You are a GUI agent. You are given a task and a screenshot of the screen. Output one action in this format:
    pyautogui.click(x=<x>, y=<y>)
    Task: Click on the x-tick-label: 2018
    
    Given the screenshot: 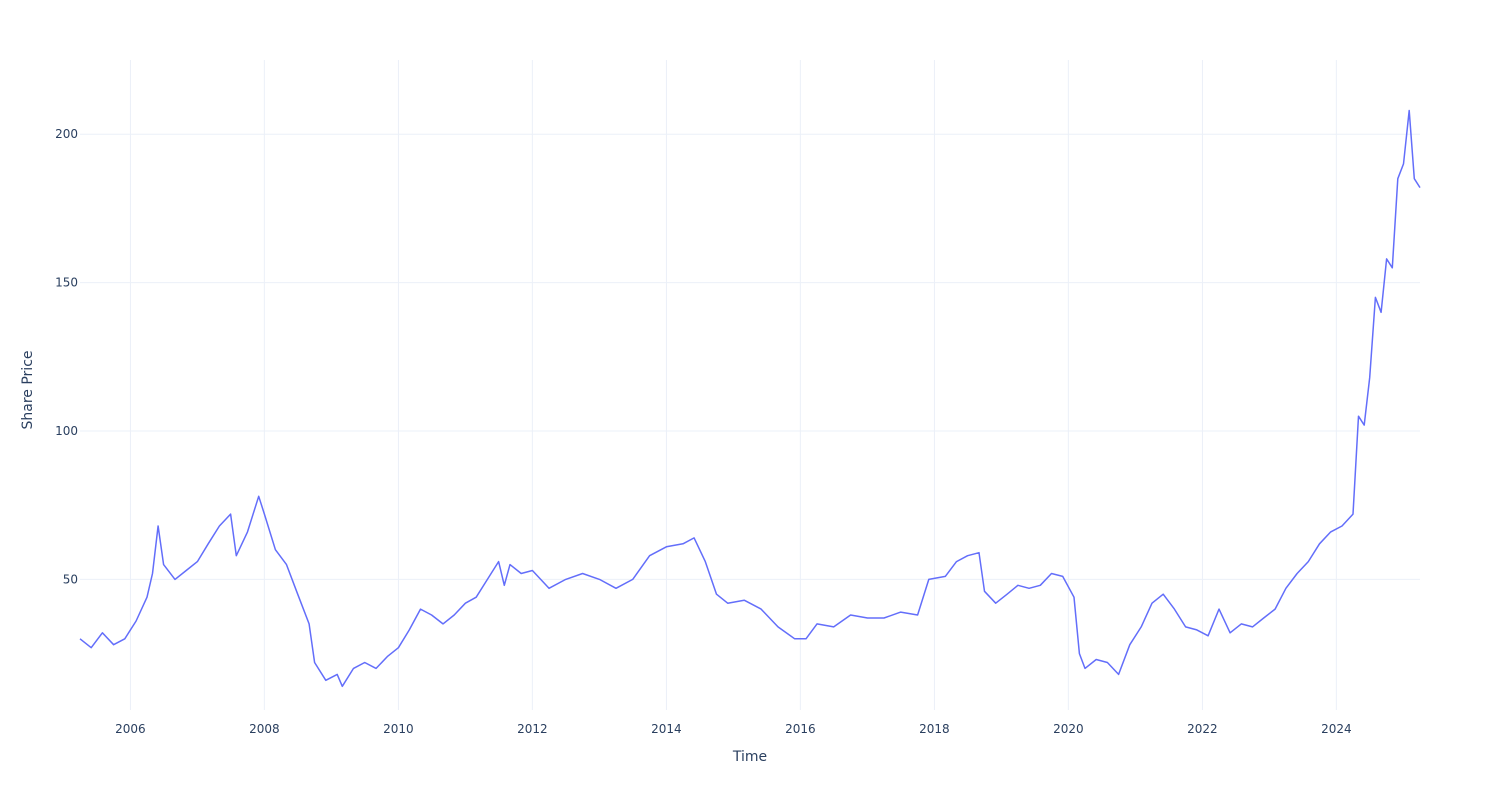 What is the action you would take?
    pyautogui.click(x=934, y=729)
    